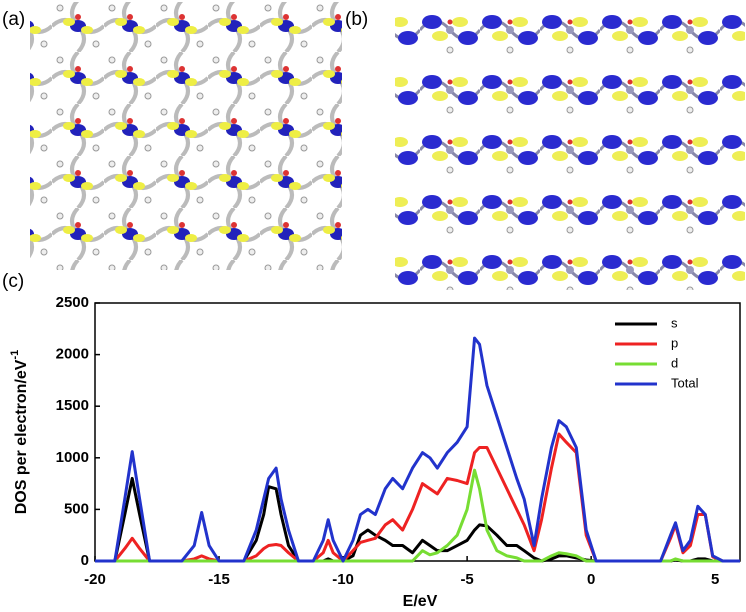 The width and height of the screenshot is (746, 612). Describe the element at coordinates (13, 19) in the screenshot. I see `panel-label: (a)` at that location.